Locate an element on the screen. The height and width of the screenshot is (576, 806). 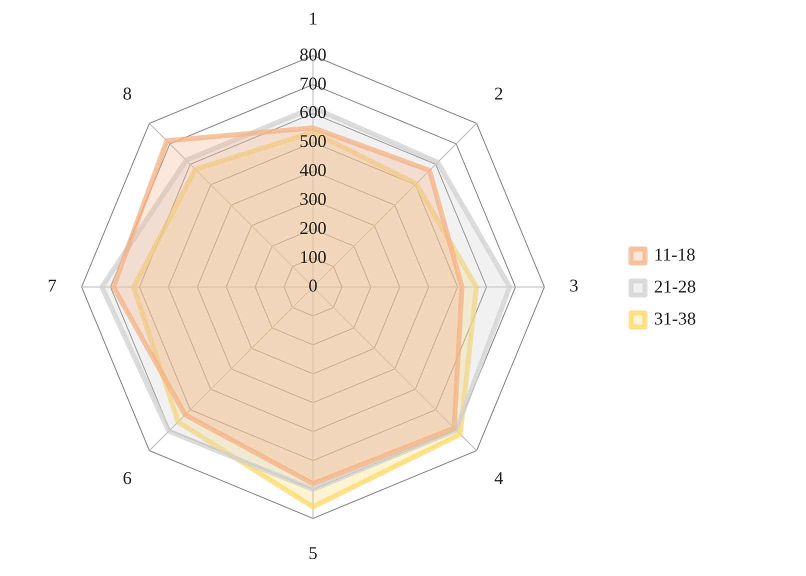
spoke-label: 1 is located at coordinates (313, 18).